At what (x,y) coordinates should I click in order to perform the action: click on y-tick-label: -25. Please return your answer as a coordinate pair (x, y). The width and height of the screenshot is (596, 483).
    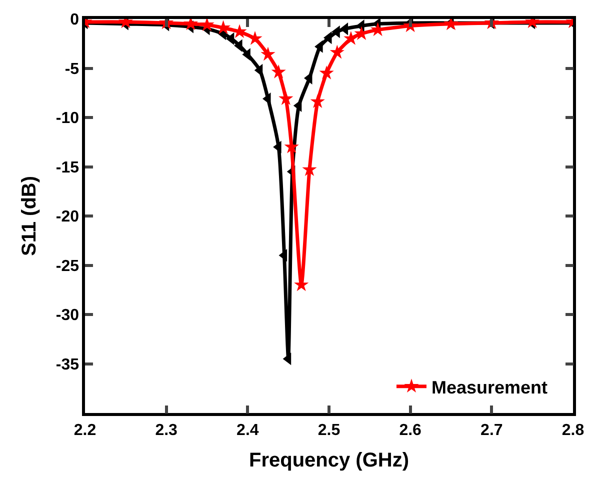
    Looking at the image, I should click on (68, 266).